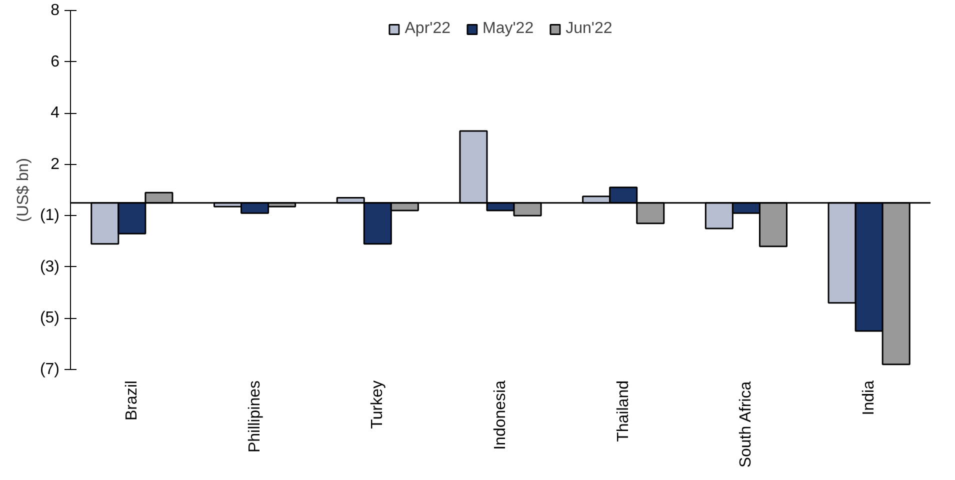 The image size is (955, 480). I want to click on x-tick-label: Thailand, so click(623, 411).